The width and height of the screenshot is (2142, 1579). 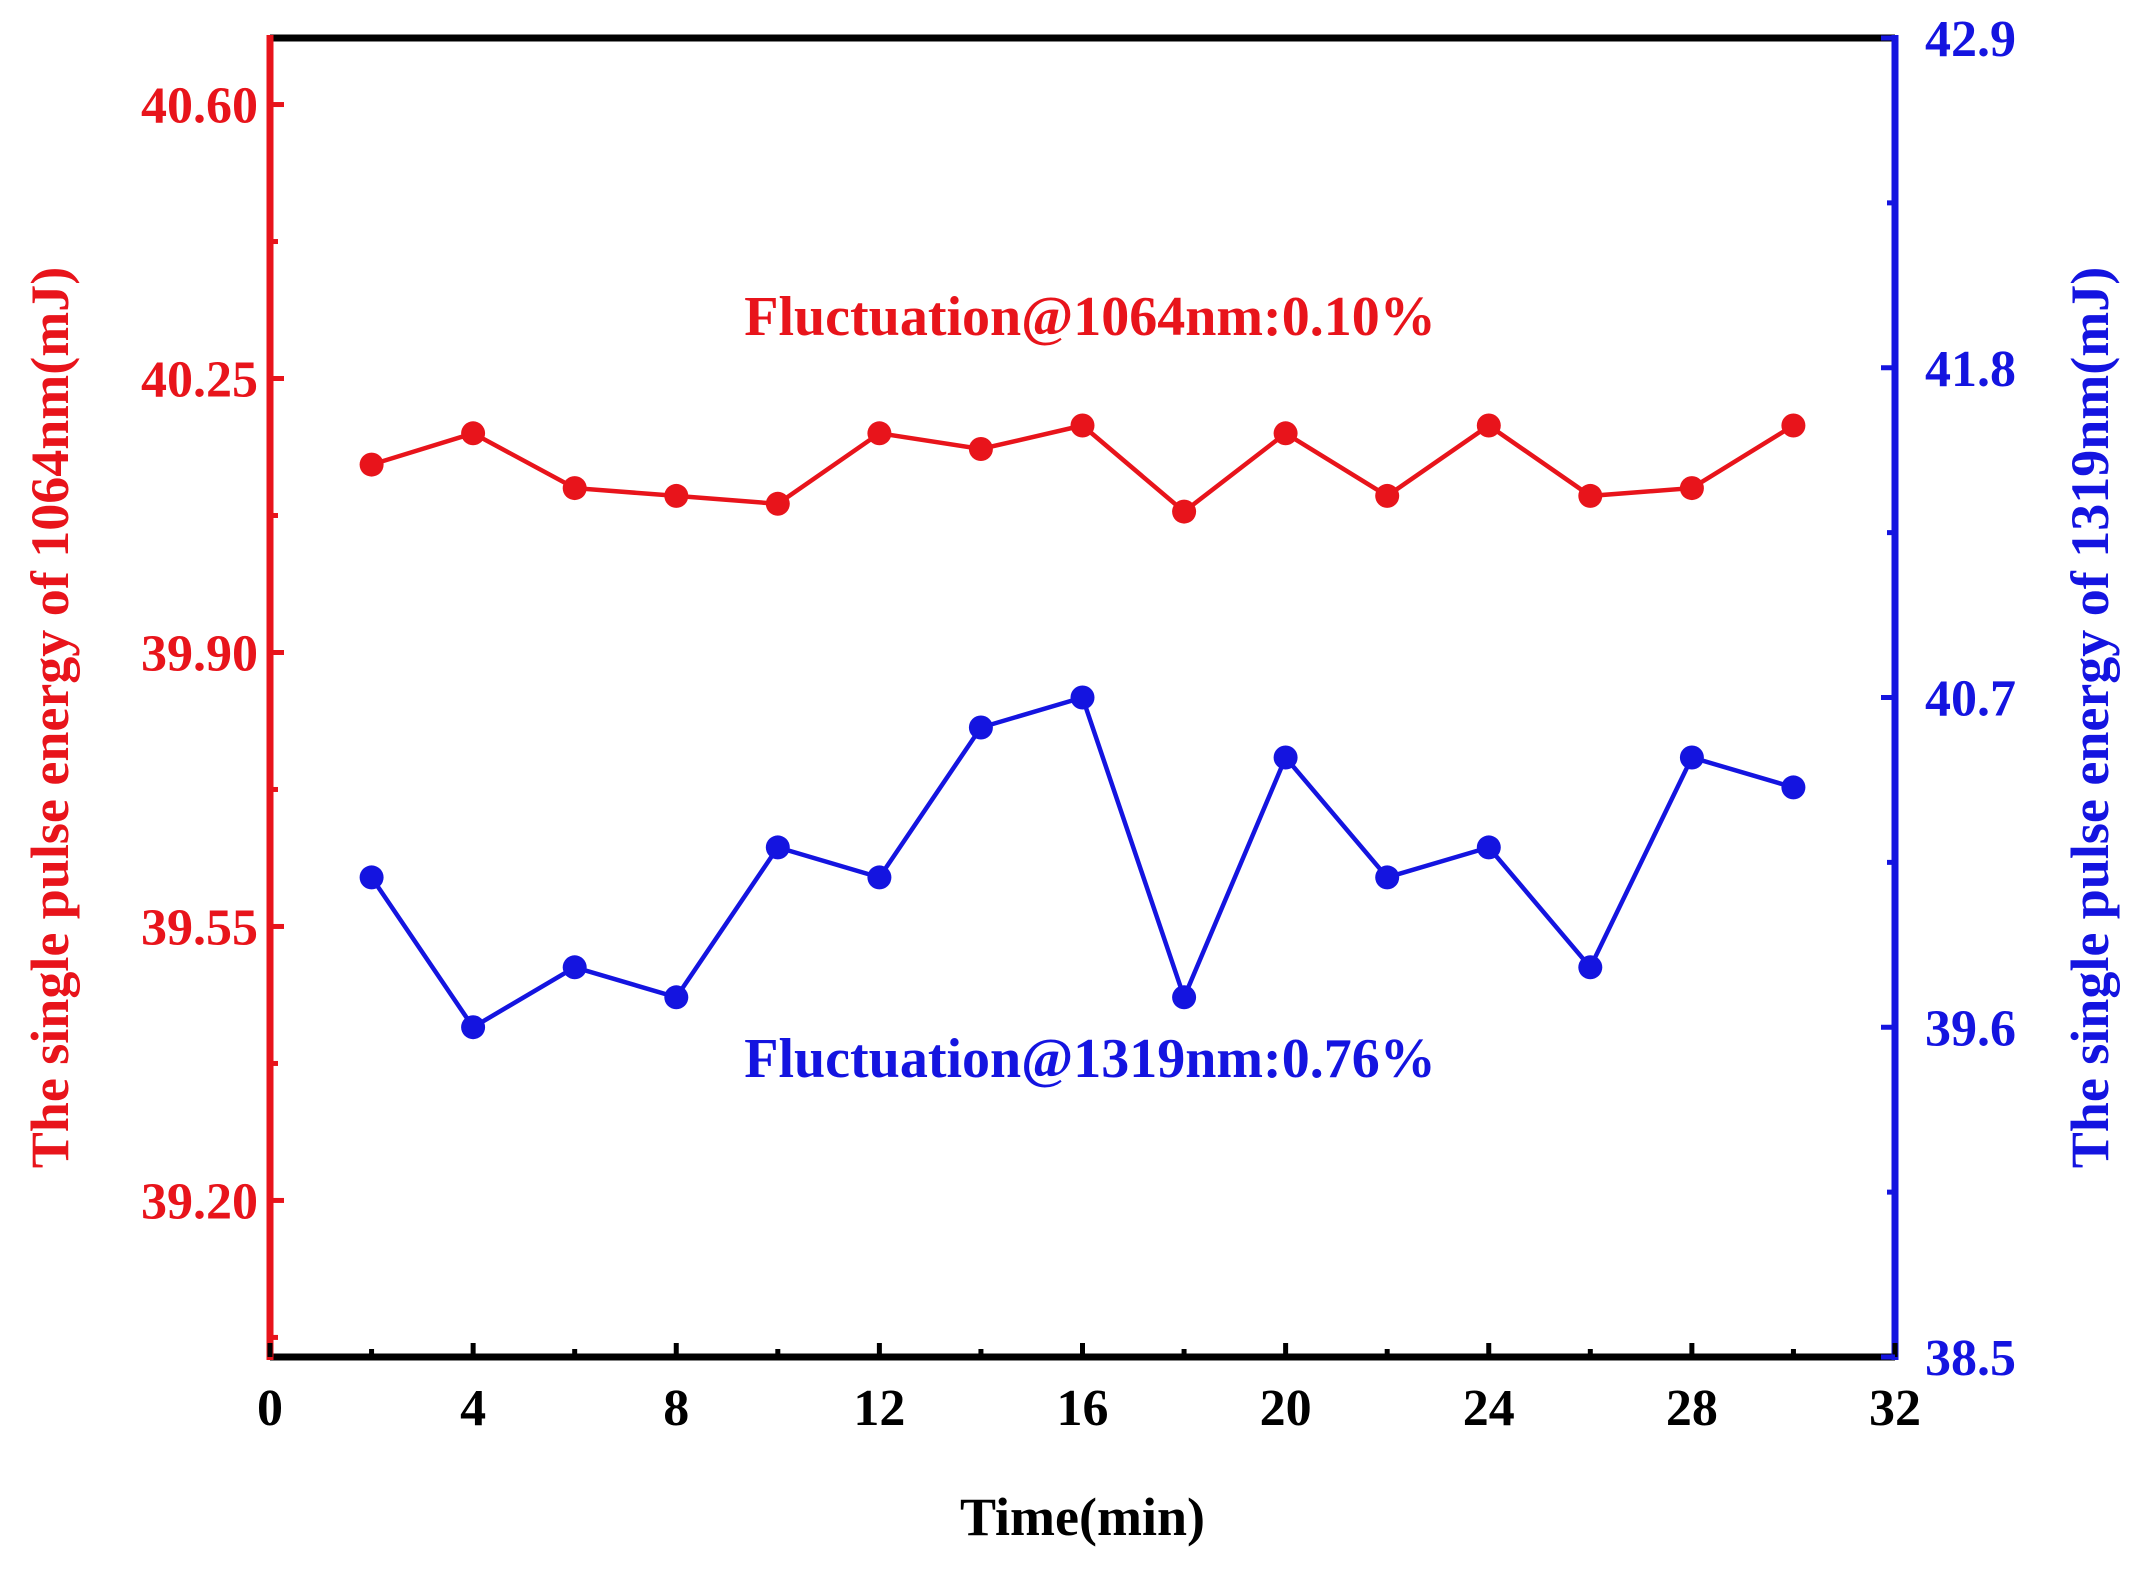 I want to click on left-tick-label-4: 40.60, so click(x=199, y=106).